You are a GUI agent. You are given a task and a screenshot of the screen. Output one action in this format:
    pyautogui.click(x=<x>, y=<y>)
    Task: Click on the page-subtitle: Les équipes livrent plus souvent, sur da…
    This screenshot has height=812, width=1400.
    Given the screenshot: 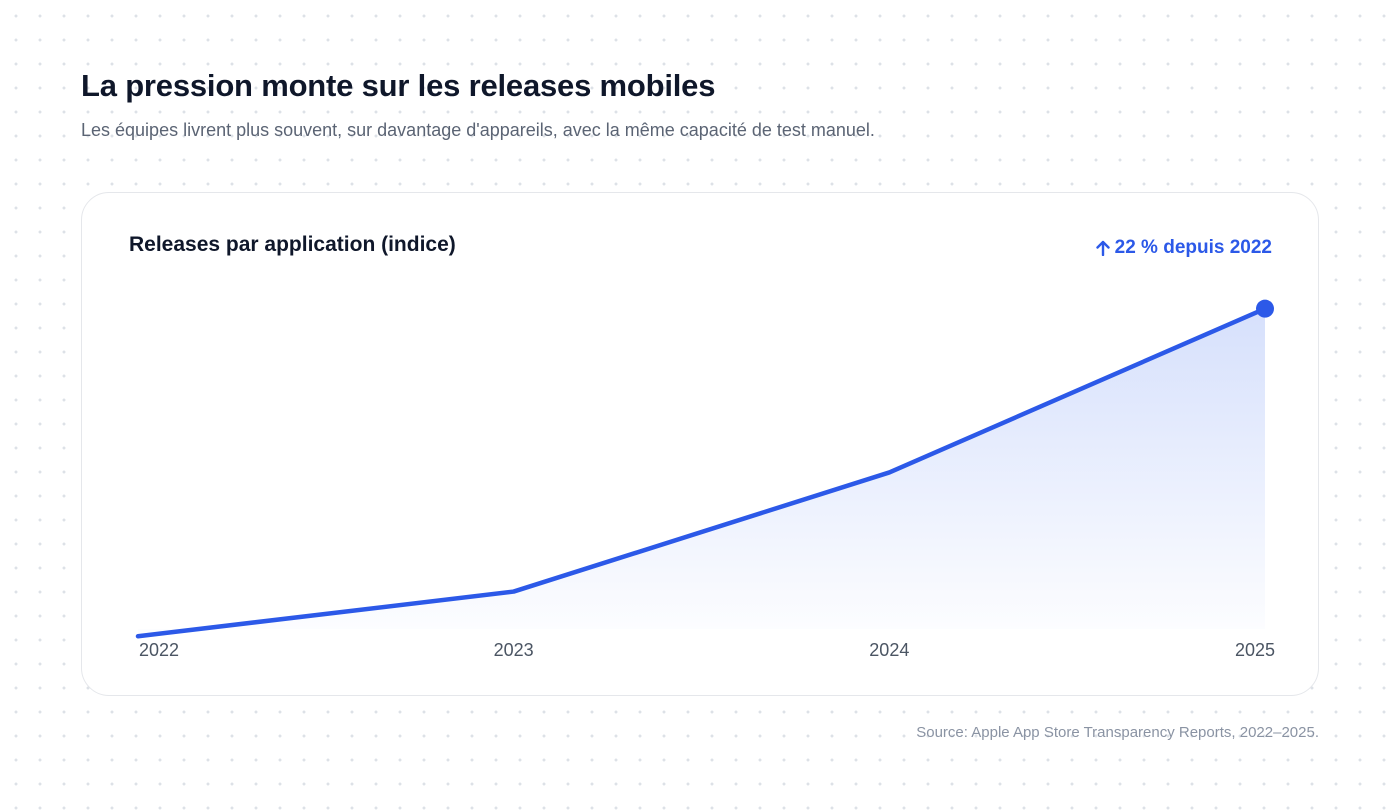 What is the action you would take?
    pyautogui.click(x=478, y=130)
    